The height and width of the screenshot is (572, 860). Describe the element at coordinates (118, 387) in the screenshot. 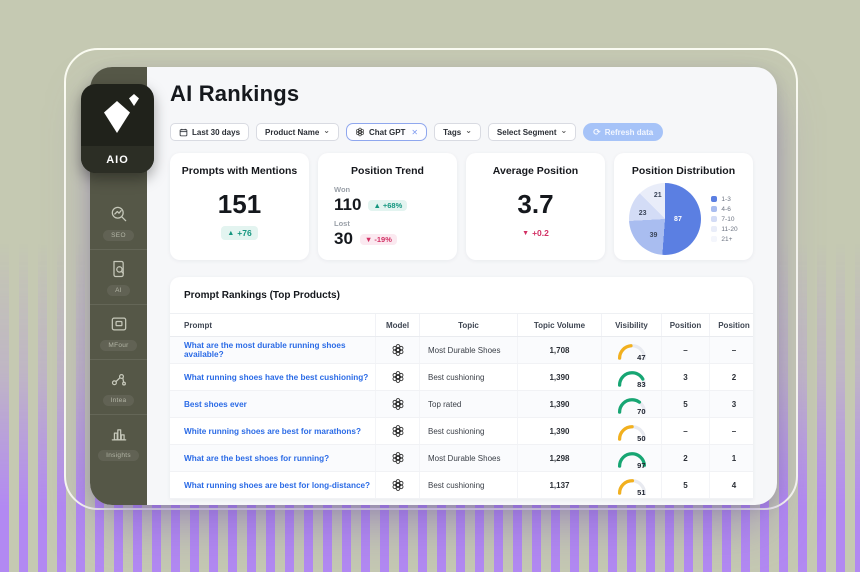

I see `sidebar-item-intea: Intea` at that location.